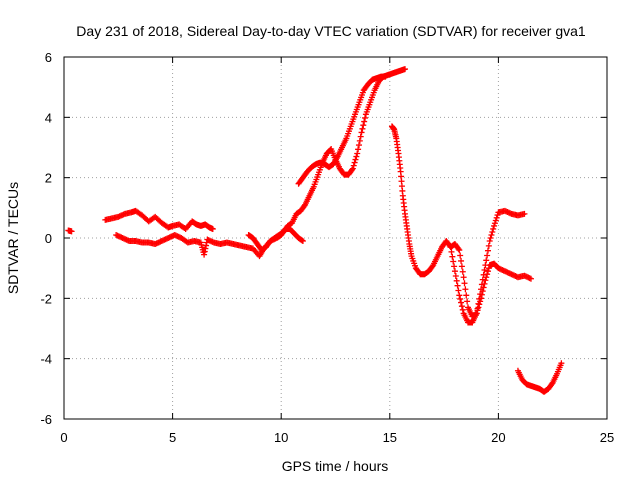 The height and width of the screenshot is (480, 640). Describe the element at coordinates (46, 298) in the screenshot. I see `y-tick-label: -2` at that location.